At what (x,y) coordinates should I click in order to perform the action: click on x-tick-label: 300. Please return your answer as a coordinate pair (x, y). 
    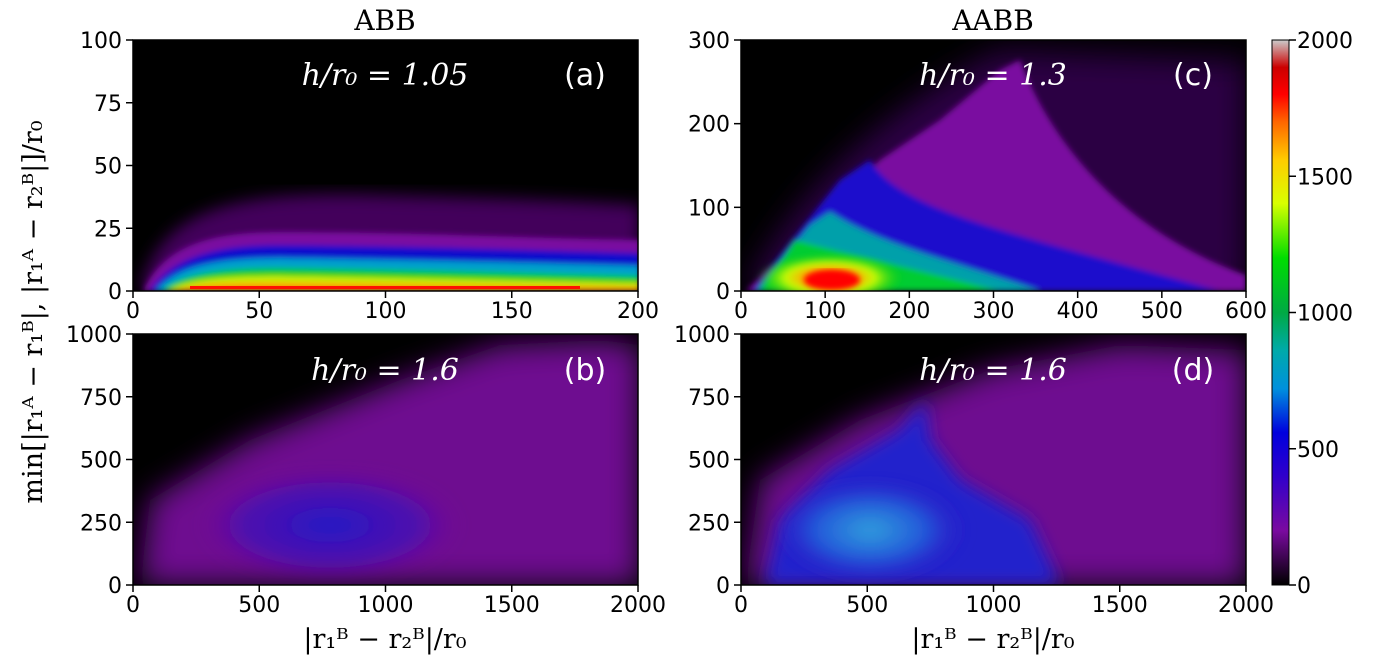
    Looking at the image, I should click on (994, 311).